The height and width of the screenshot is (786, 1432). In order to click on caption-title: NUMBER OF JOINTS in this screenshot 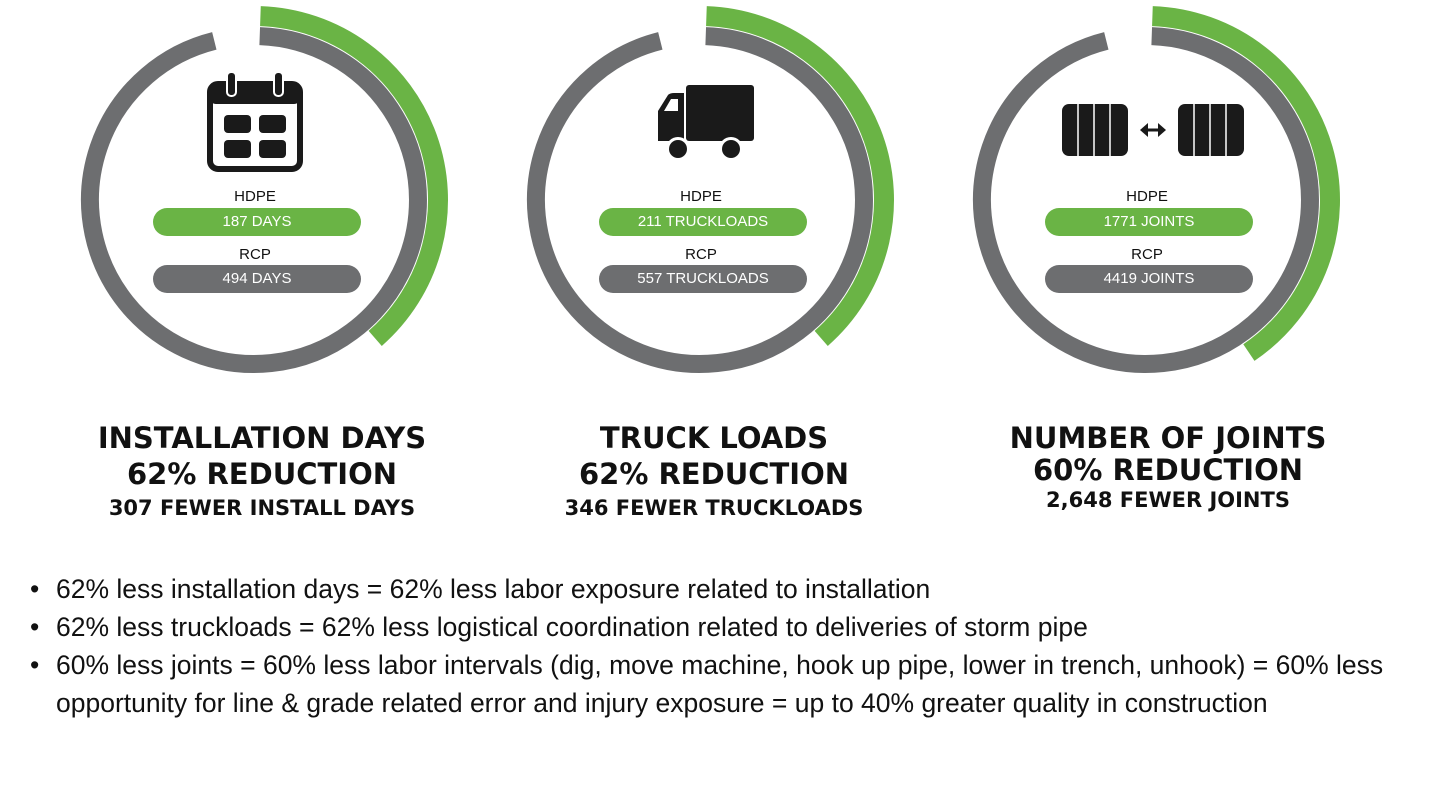, I will do `click(1168, 438)`.